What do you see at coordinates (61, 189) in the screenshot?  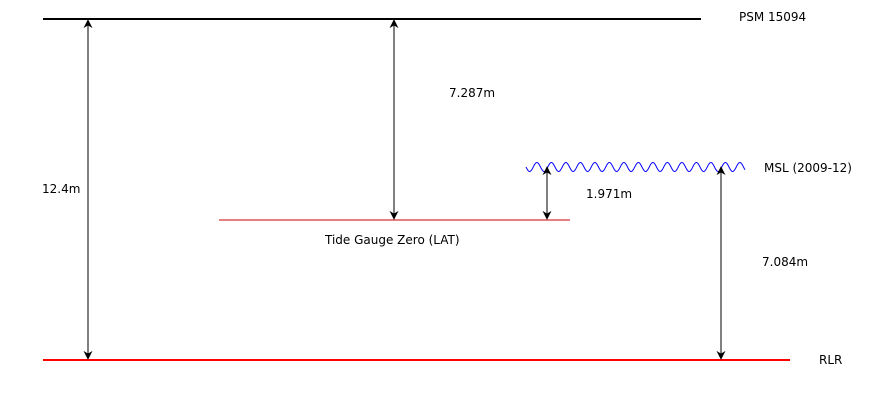 I see `measurement-psm-to-rlr: 12.4m` at bounding box center [61, 189].